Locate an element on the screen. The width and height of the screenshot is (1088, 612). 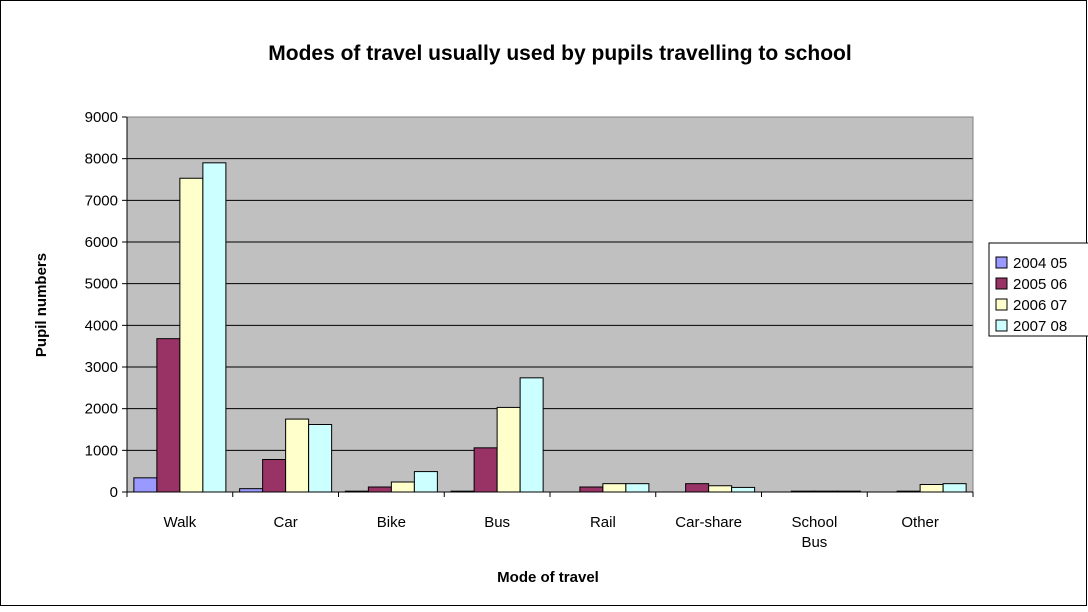
legend-entry: 2004 05 is located at coordinates (1040, 263).